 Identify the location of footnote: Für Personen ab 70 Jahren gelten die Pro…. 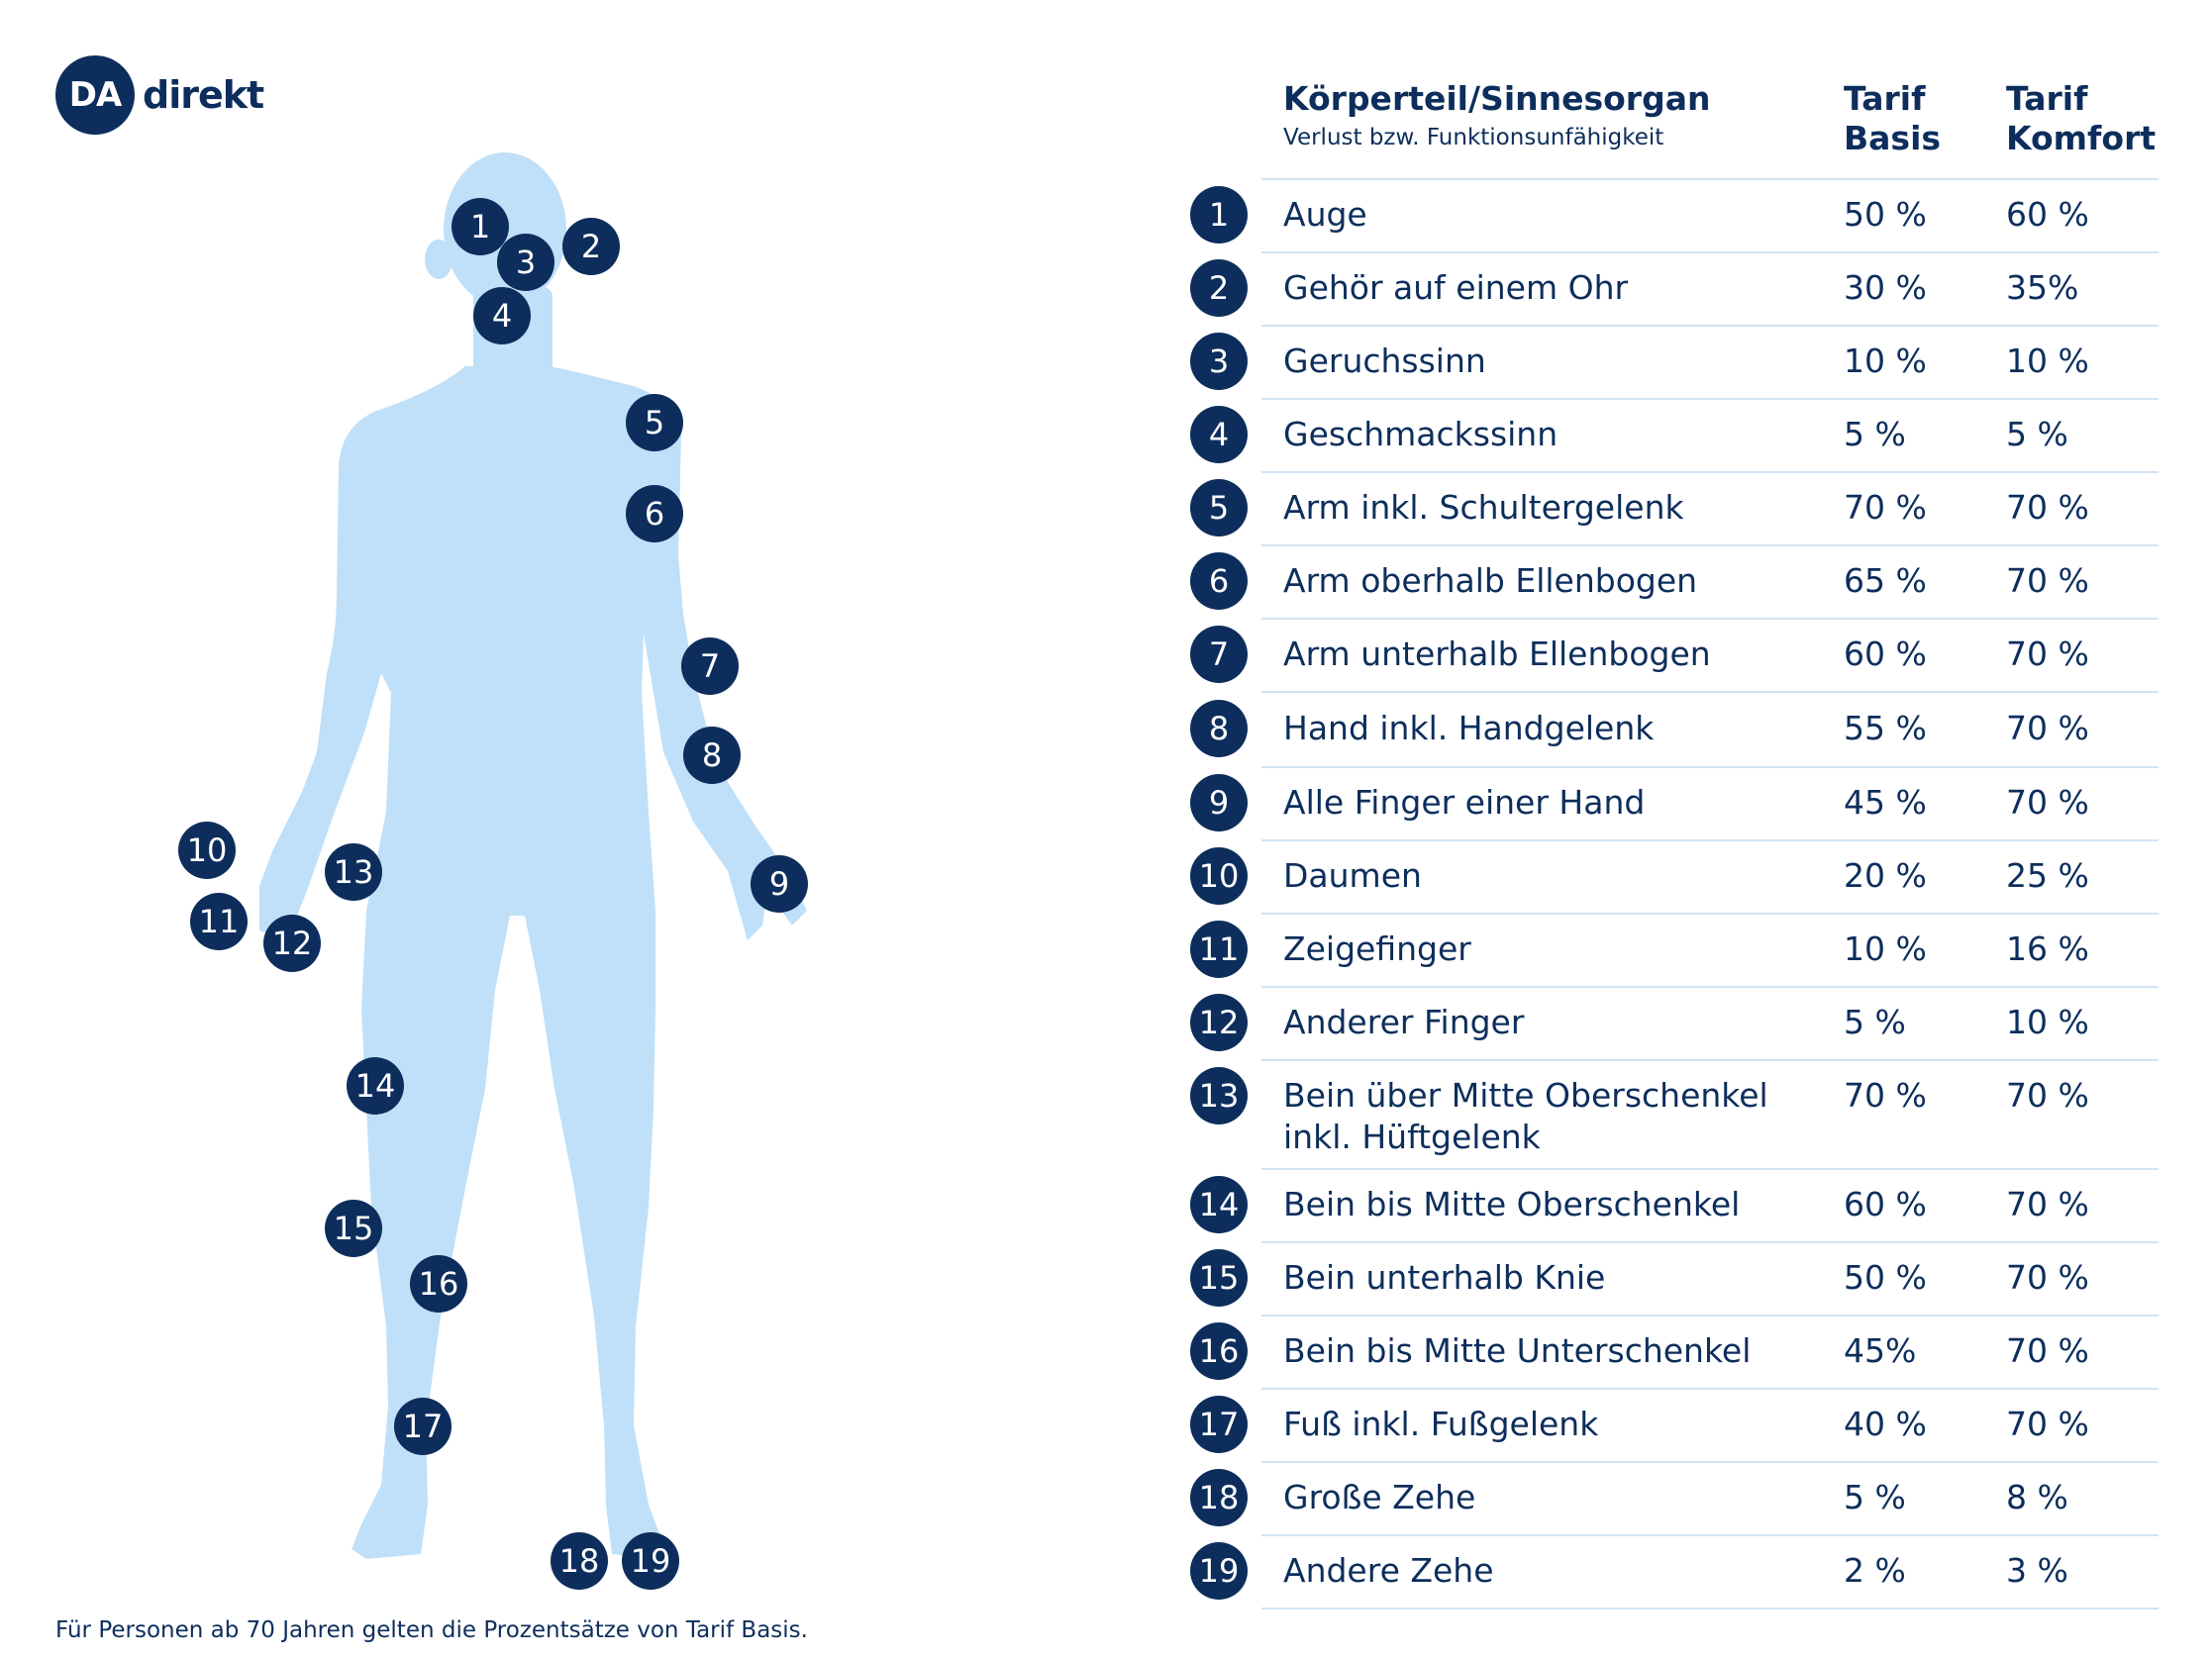
(431, 1630).